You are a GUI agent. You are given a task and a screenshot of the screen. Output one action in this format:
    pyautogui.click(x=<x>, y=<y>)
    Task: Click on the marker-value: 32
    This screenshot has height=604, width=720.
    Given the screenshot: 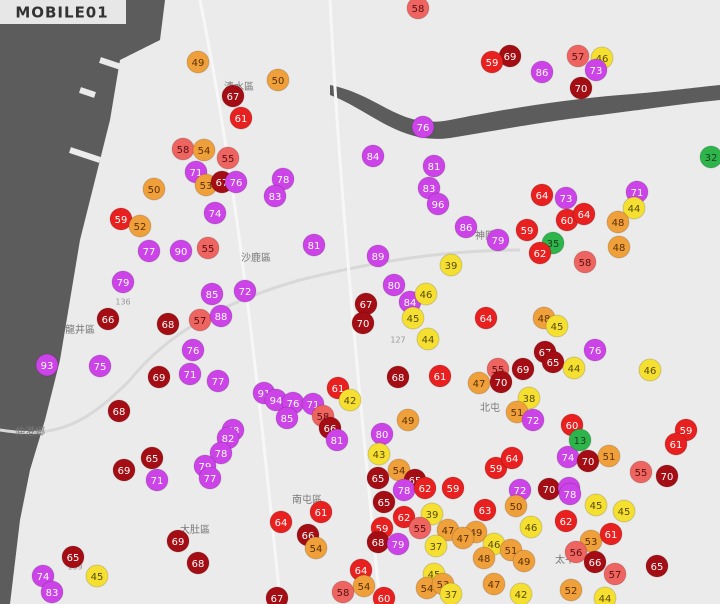 What is the action you would take?
    pyautogui.click(x=711, y=158)
    